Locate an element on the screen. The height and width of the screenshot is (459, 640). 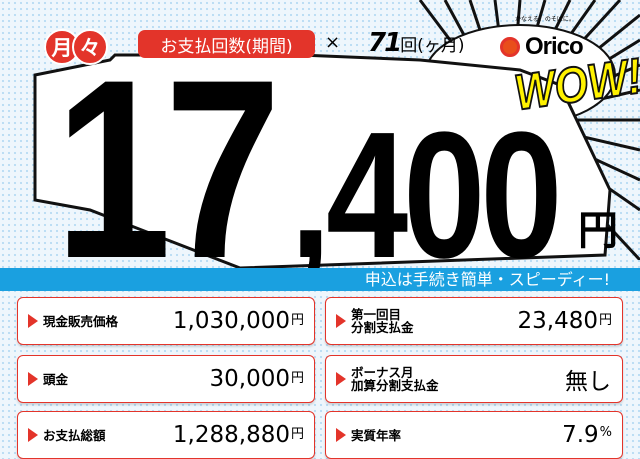
card-value: 無し is located at coordinates (588, 382).